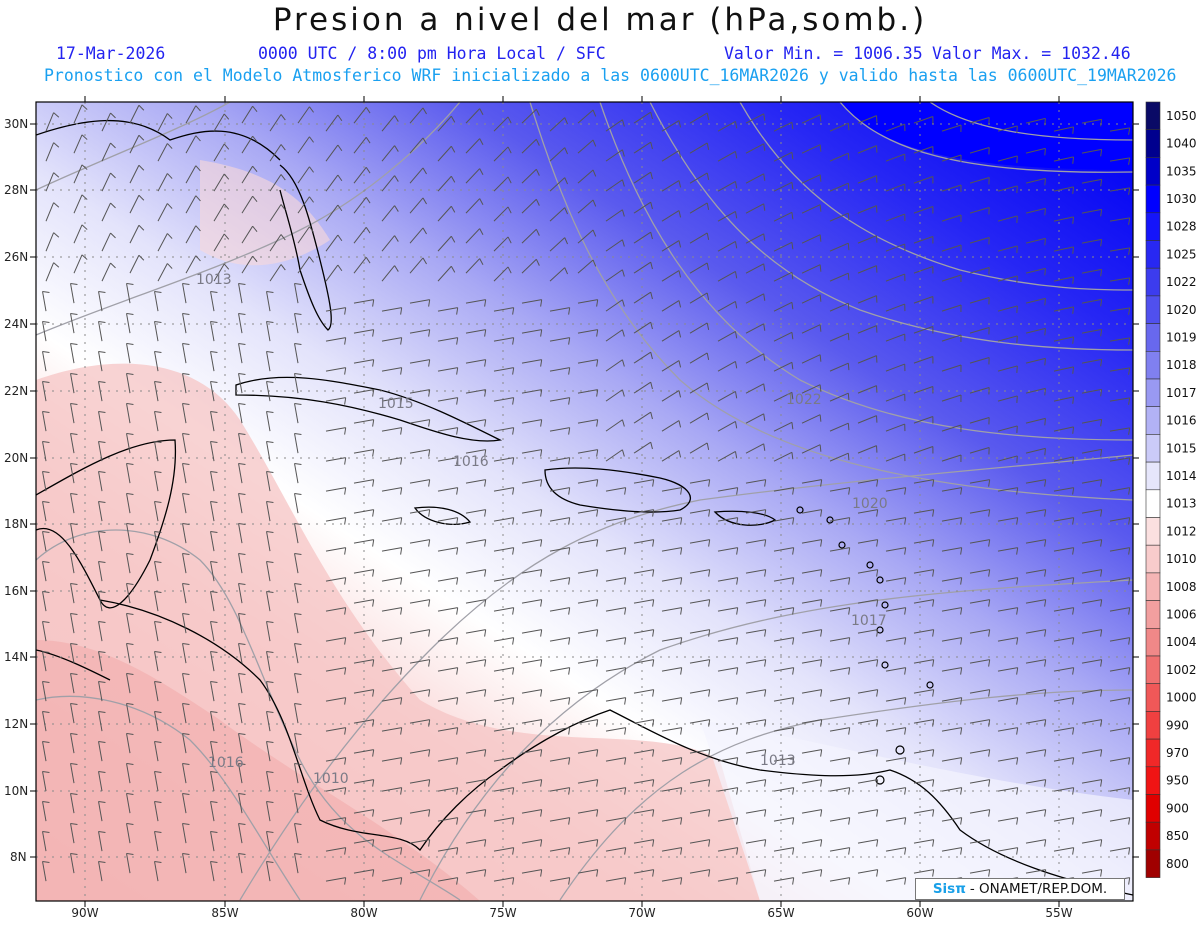  I want to click on lat-label: 20N, so click(16, 458).